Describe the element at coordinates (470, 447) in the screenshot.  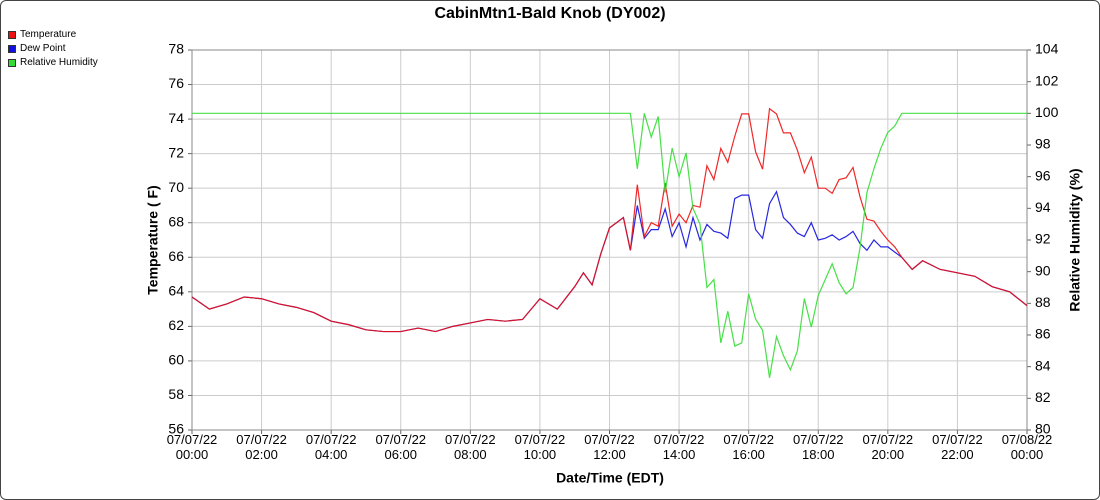
I see `x-tick-label: 07/07/22 08:00` at that location.